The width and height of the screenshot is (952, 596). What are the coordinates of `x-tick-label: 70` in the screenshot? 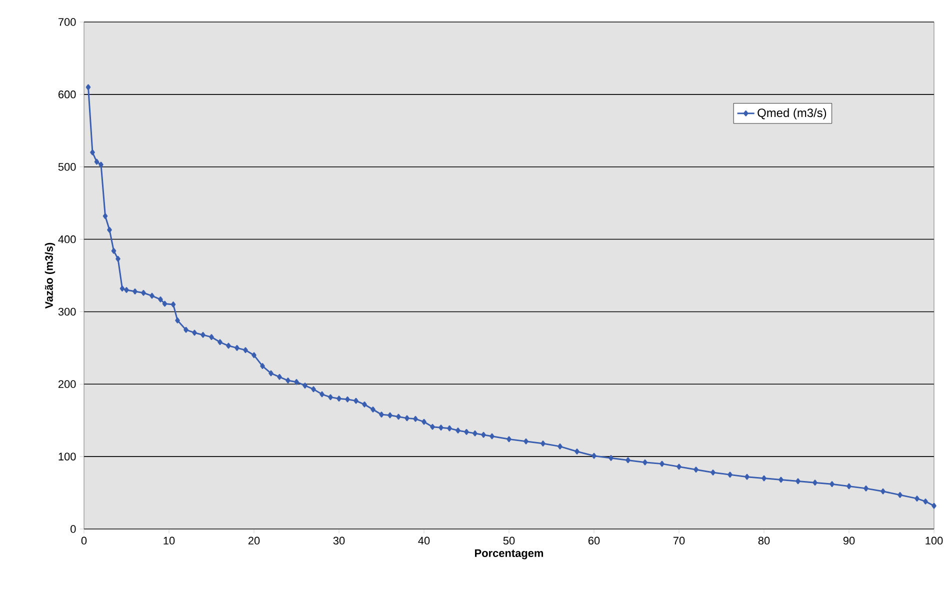 It's located at (679, 540).